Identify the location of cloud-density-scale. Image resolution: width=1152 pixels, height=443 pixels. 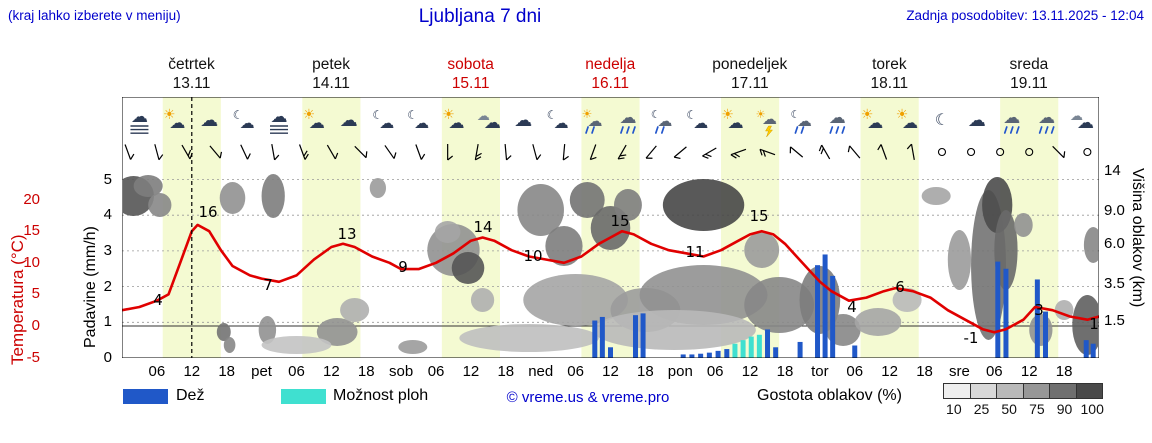
(1023, 391).